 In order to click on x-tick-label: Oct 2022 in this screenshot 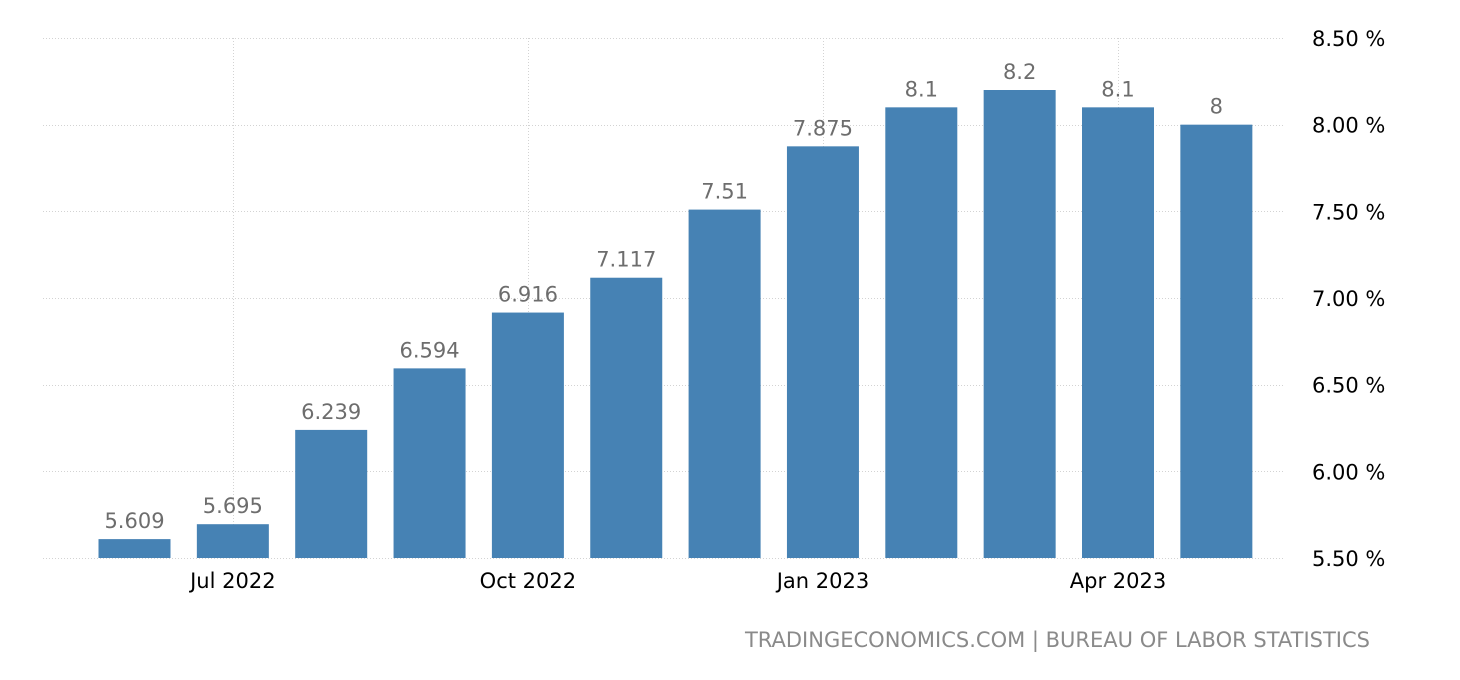, I will do `click(528, 581)`.